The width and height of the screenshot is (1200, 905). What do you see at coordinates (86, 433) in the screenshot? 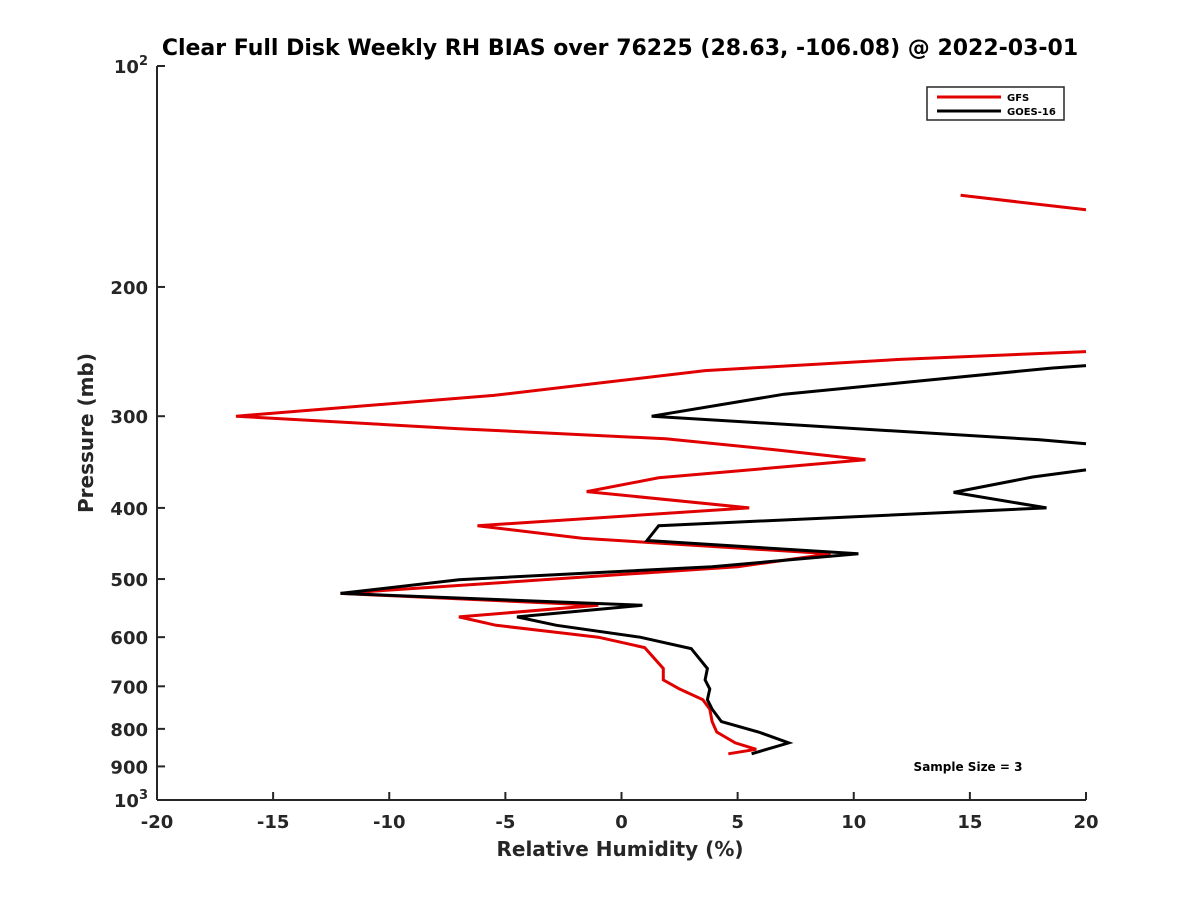
I see `y-axis-label: Pressure (mb)` at bounding box center [86, 433].